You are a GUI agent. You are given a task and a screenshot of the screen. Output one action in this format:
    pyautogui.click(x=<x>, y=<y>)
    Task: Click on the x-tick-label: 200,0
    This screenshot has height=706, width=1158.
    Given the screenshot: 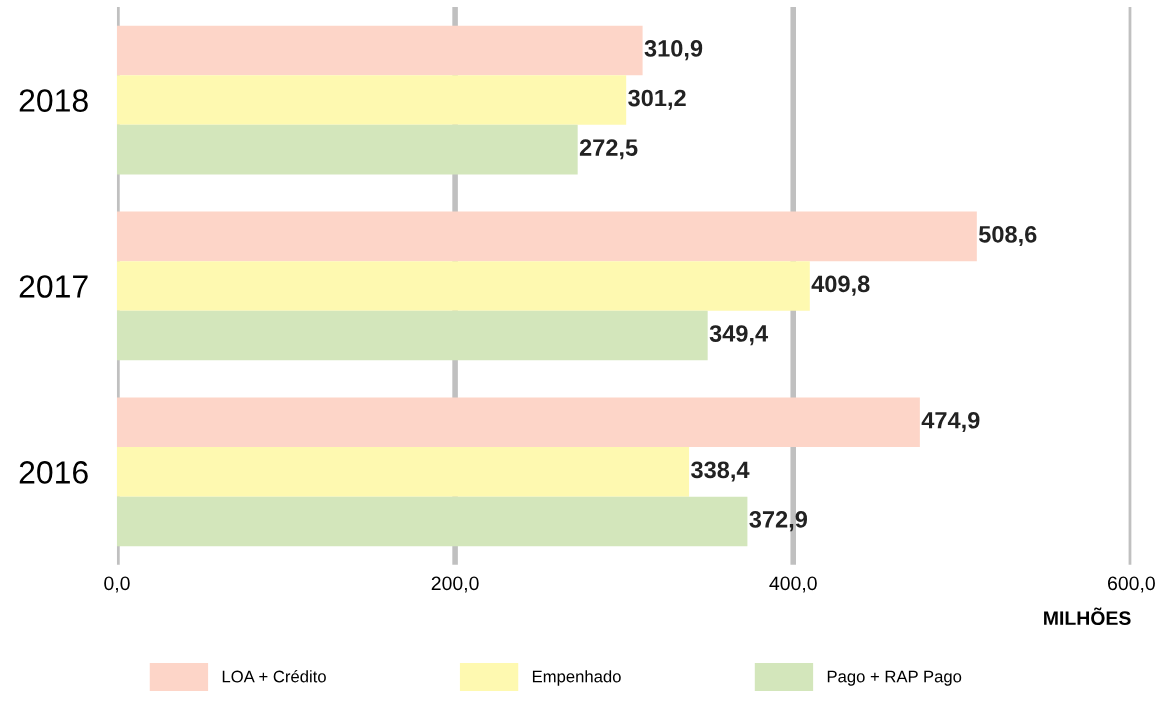 What is the action you would take?
    pyautogui.click(x=455, y=584)
    